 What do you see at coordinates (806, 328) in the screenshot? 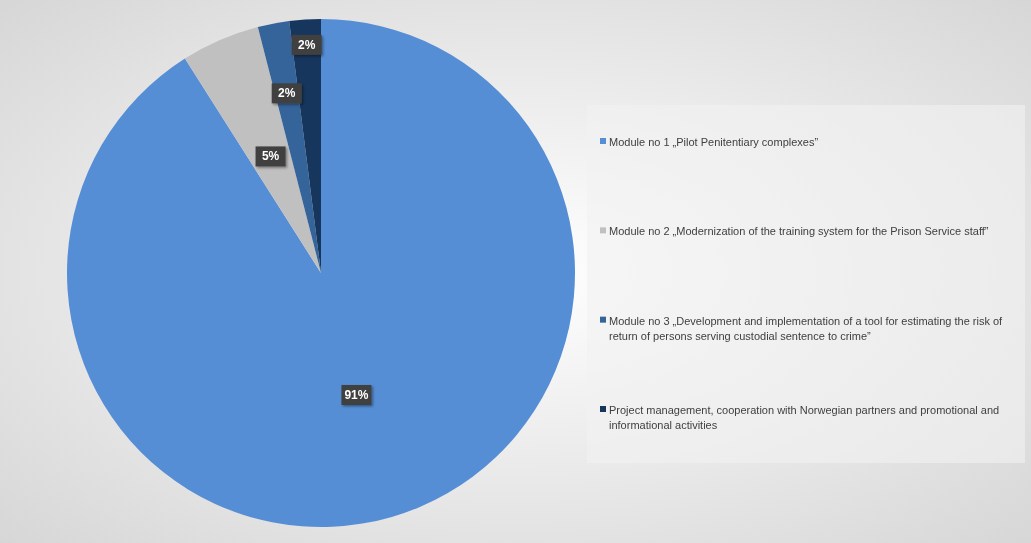
I see `legend-label: Module no 3 „Development and implementation of a tool for estimating the risk of return of persons serving custodial sentence to crime”` at bounding box center [806, 328].